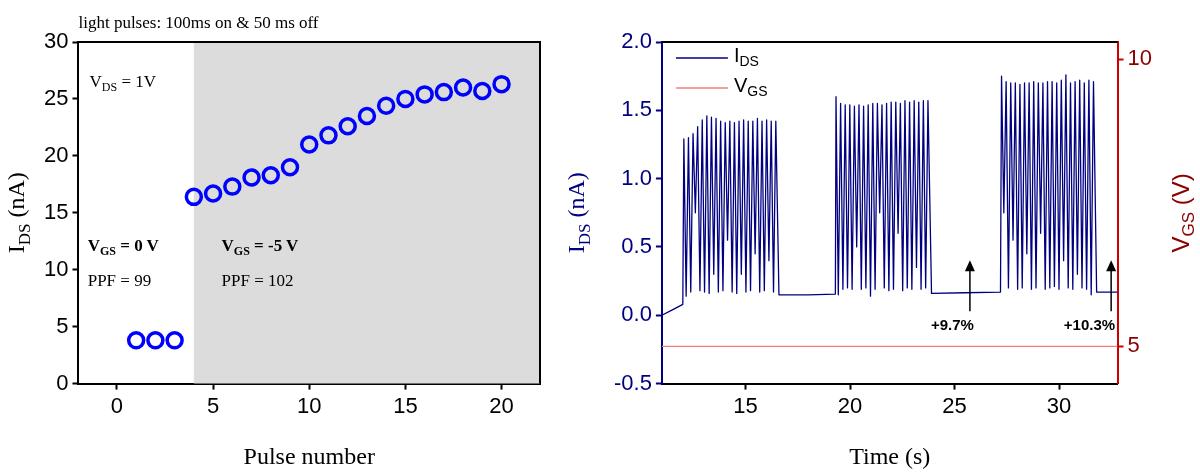 The height and width of the screenshot is (474, 1200). What do you see at coordinates (56, 211) in the screenshot?
I see `y-tick-label: 15` at bounding box center [56, 211].